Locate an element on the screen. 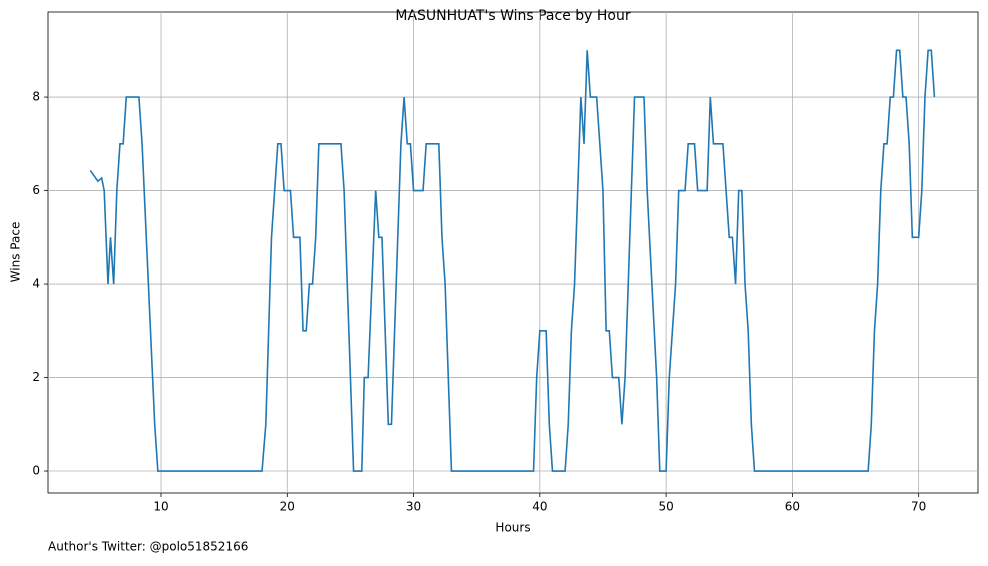 Image resolution: width=988 pixels, height=566 pixels. x-tick-label: 60 is located at coordinates (792, 507).